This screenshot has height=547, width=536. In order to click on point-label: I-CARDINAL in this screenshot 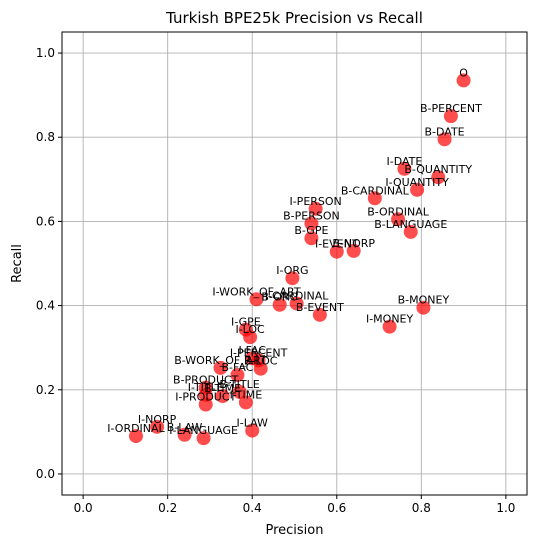, I will do `click(297, 295)`.